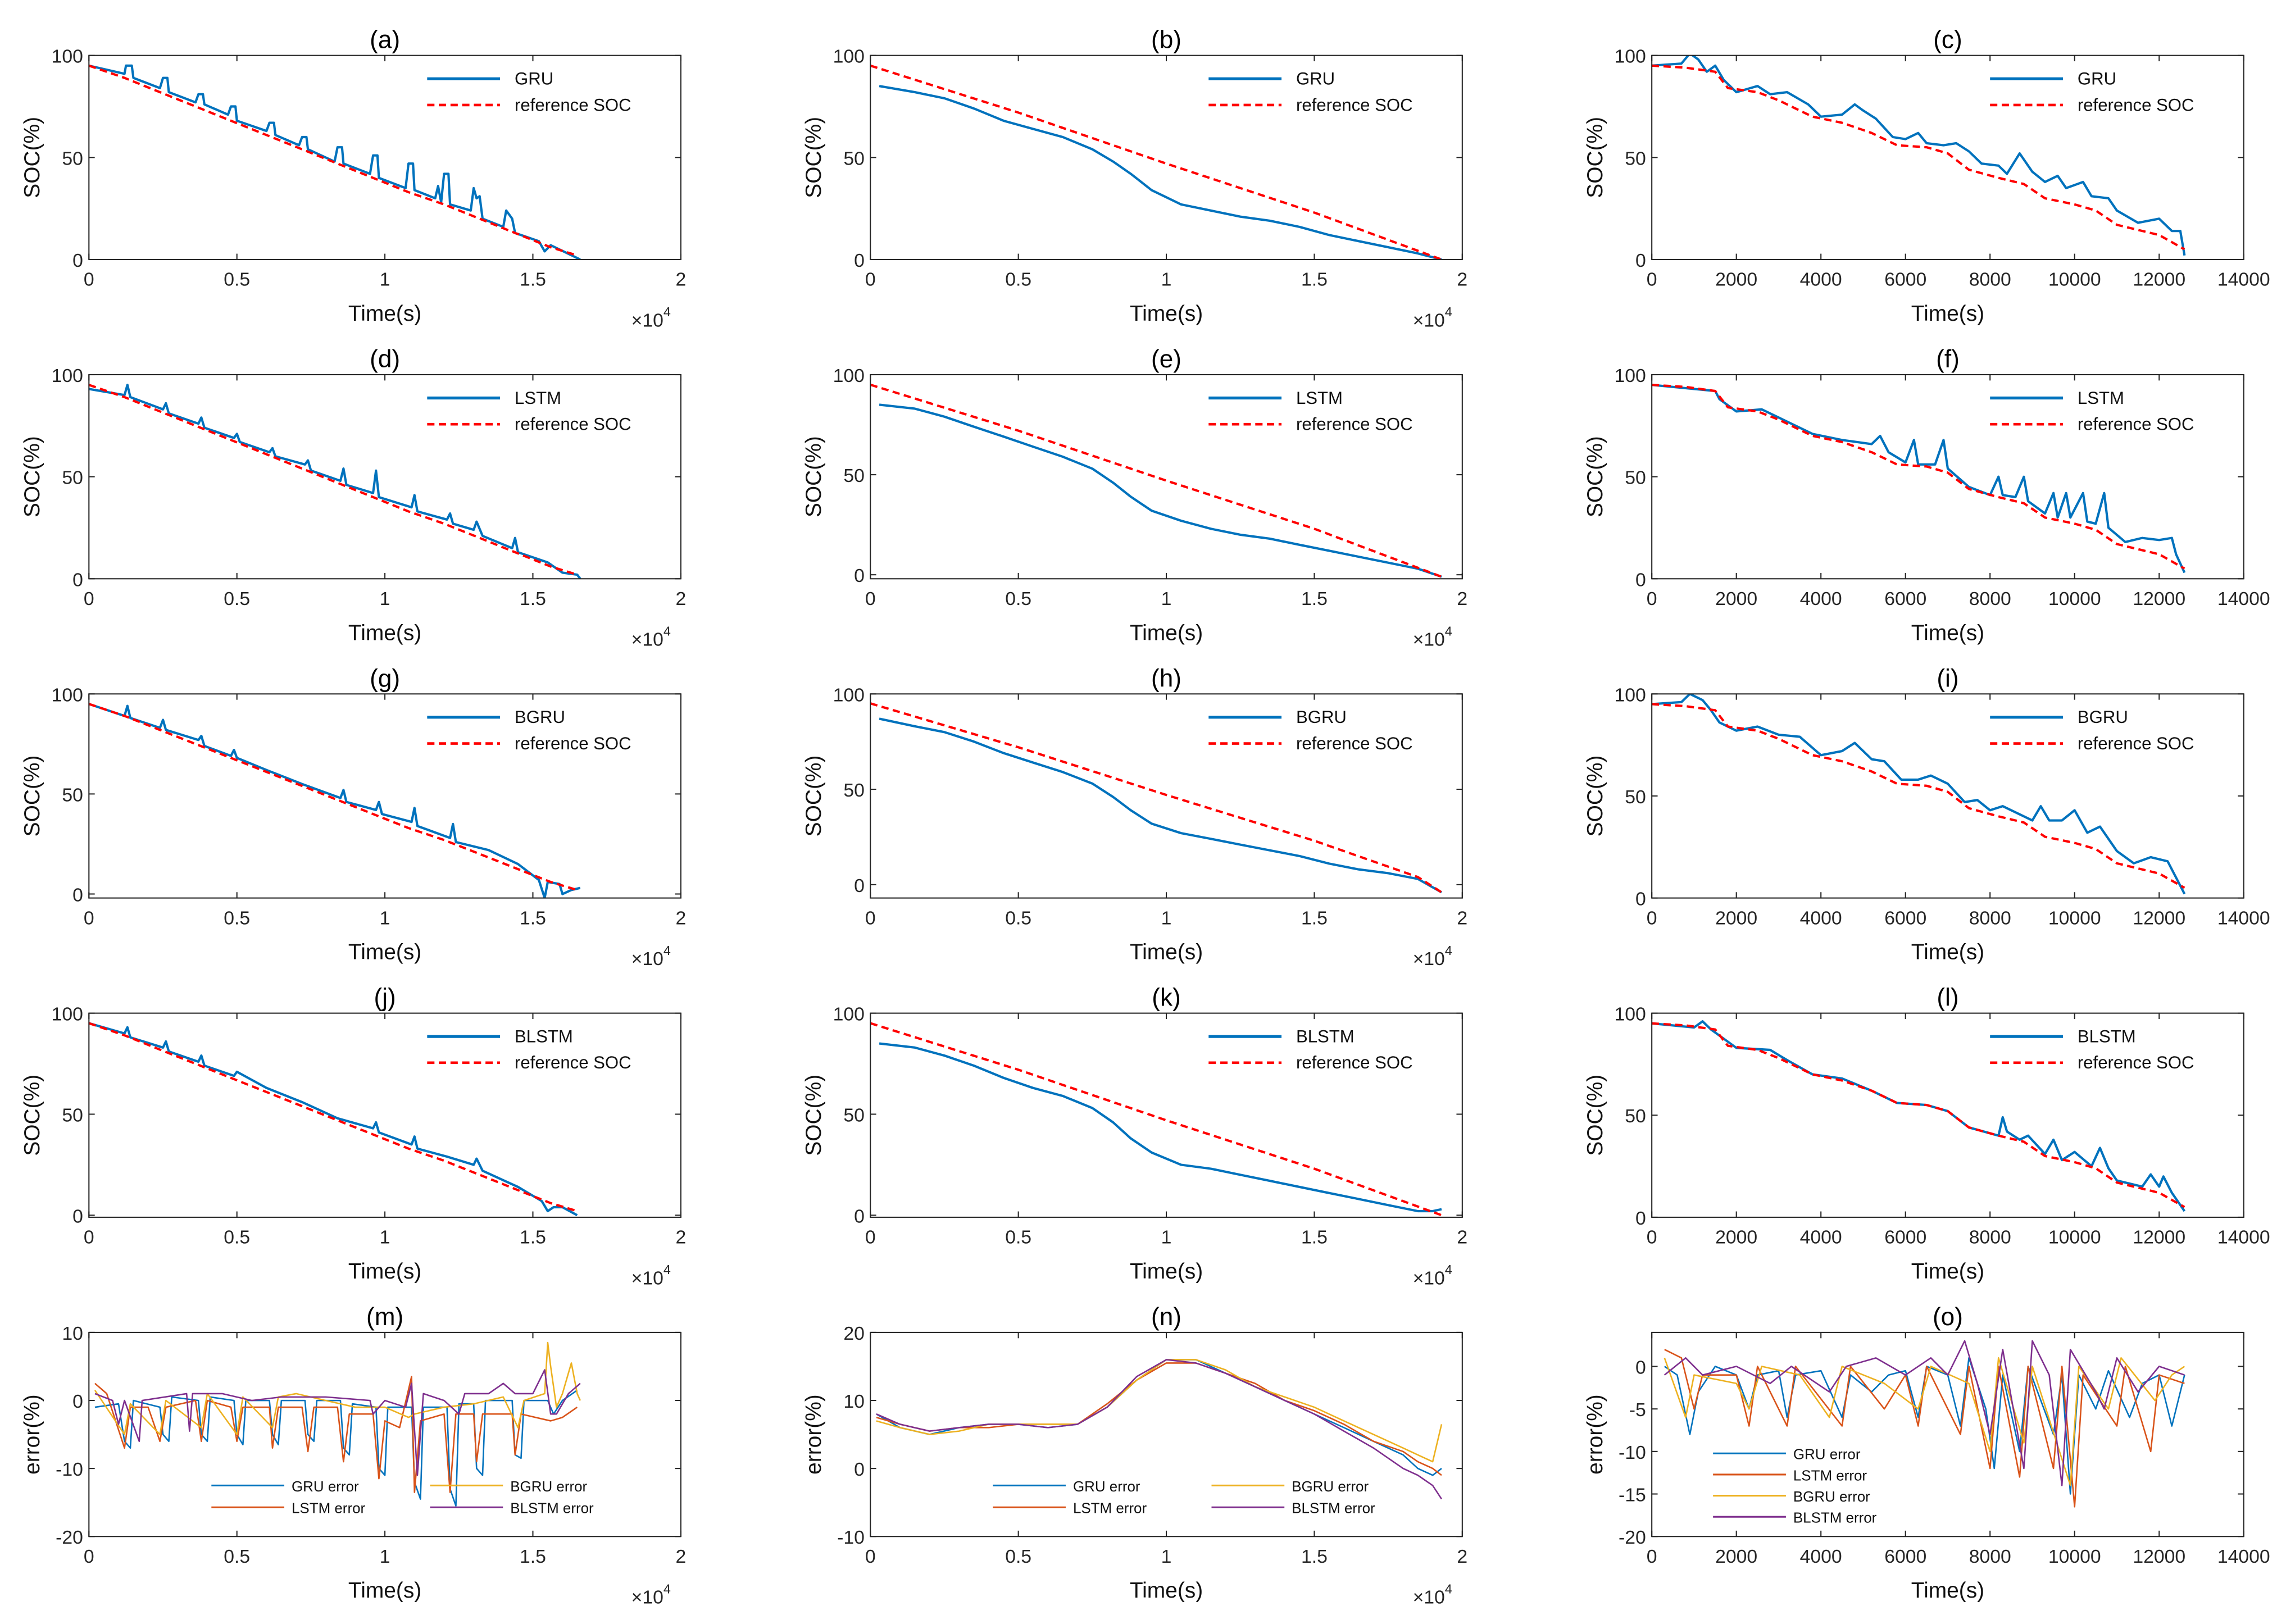  What do you see at coordinates (544, 1037) in the screenshot?
I see `legend-label: BLSTM` at bounding box center [544, 1037].